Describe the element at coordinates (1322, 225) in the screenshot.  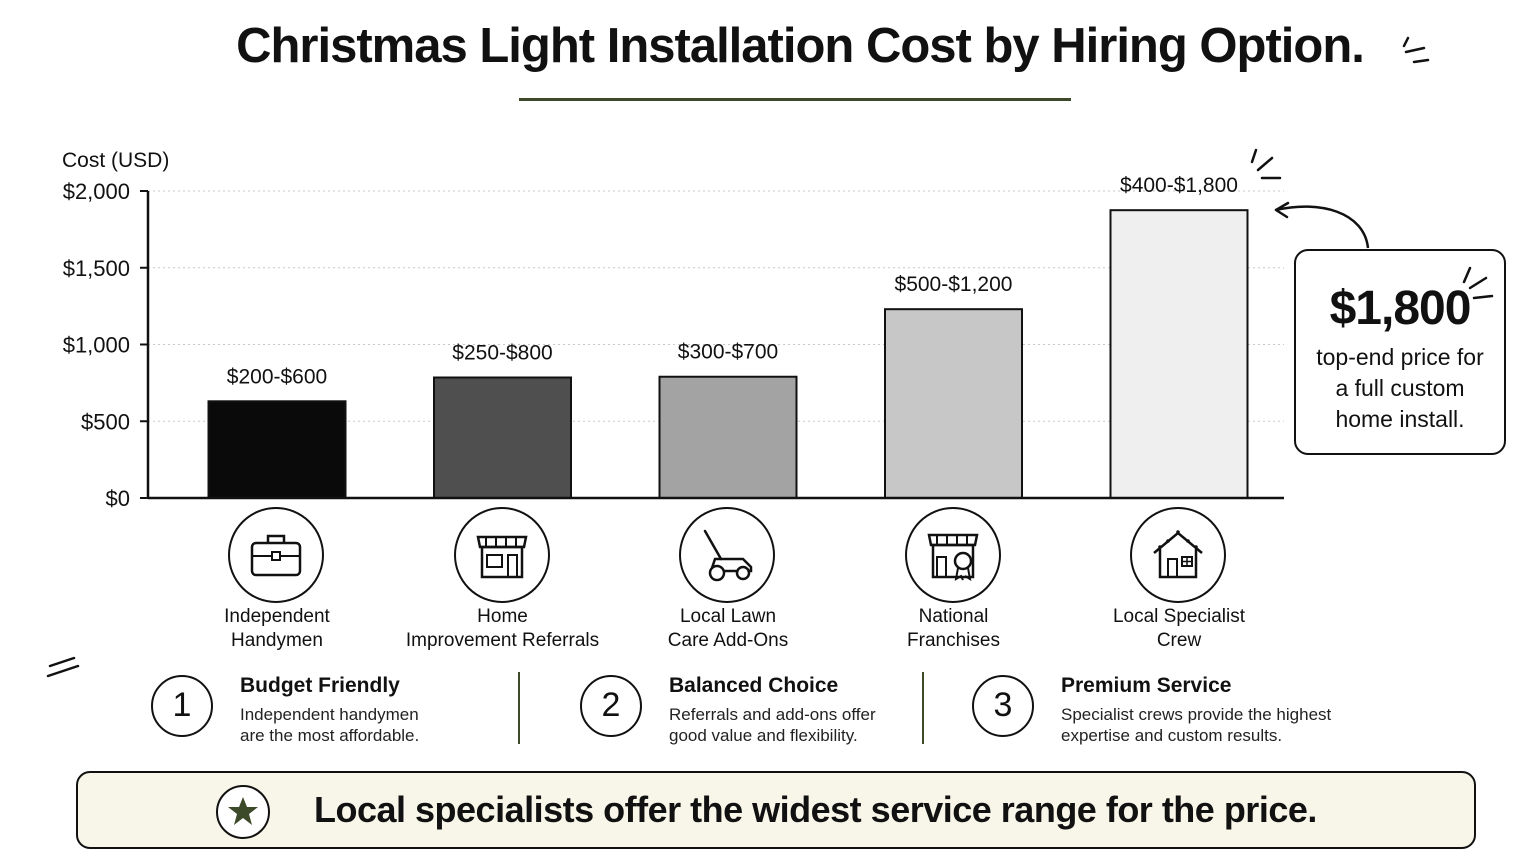
I see `callout-arrow` at that location.